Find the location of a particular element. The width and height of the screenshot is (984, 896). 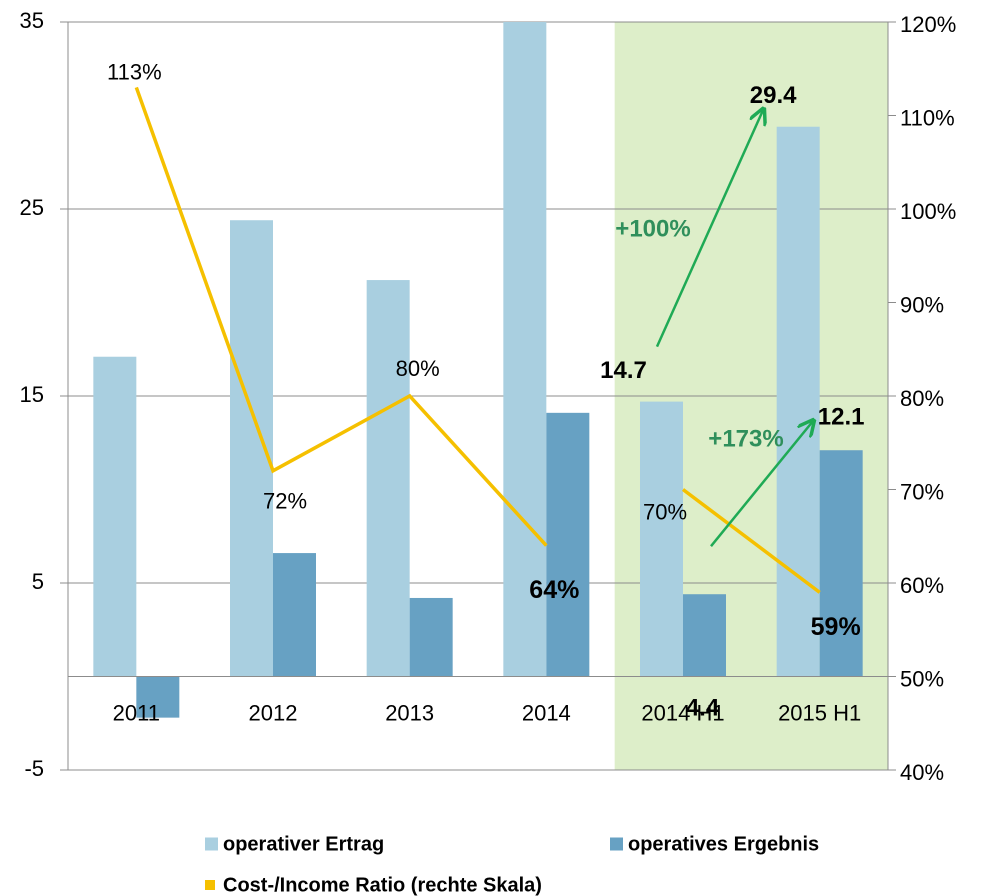

annotation: +173% is located at coordinates (745, 438).